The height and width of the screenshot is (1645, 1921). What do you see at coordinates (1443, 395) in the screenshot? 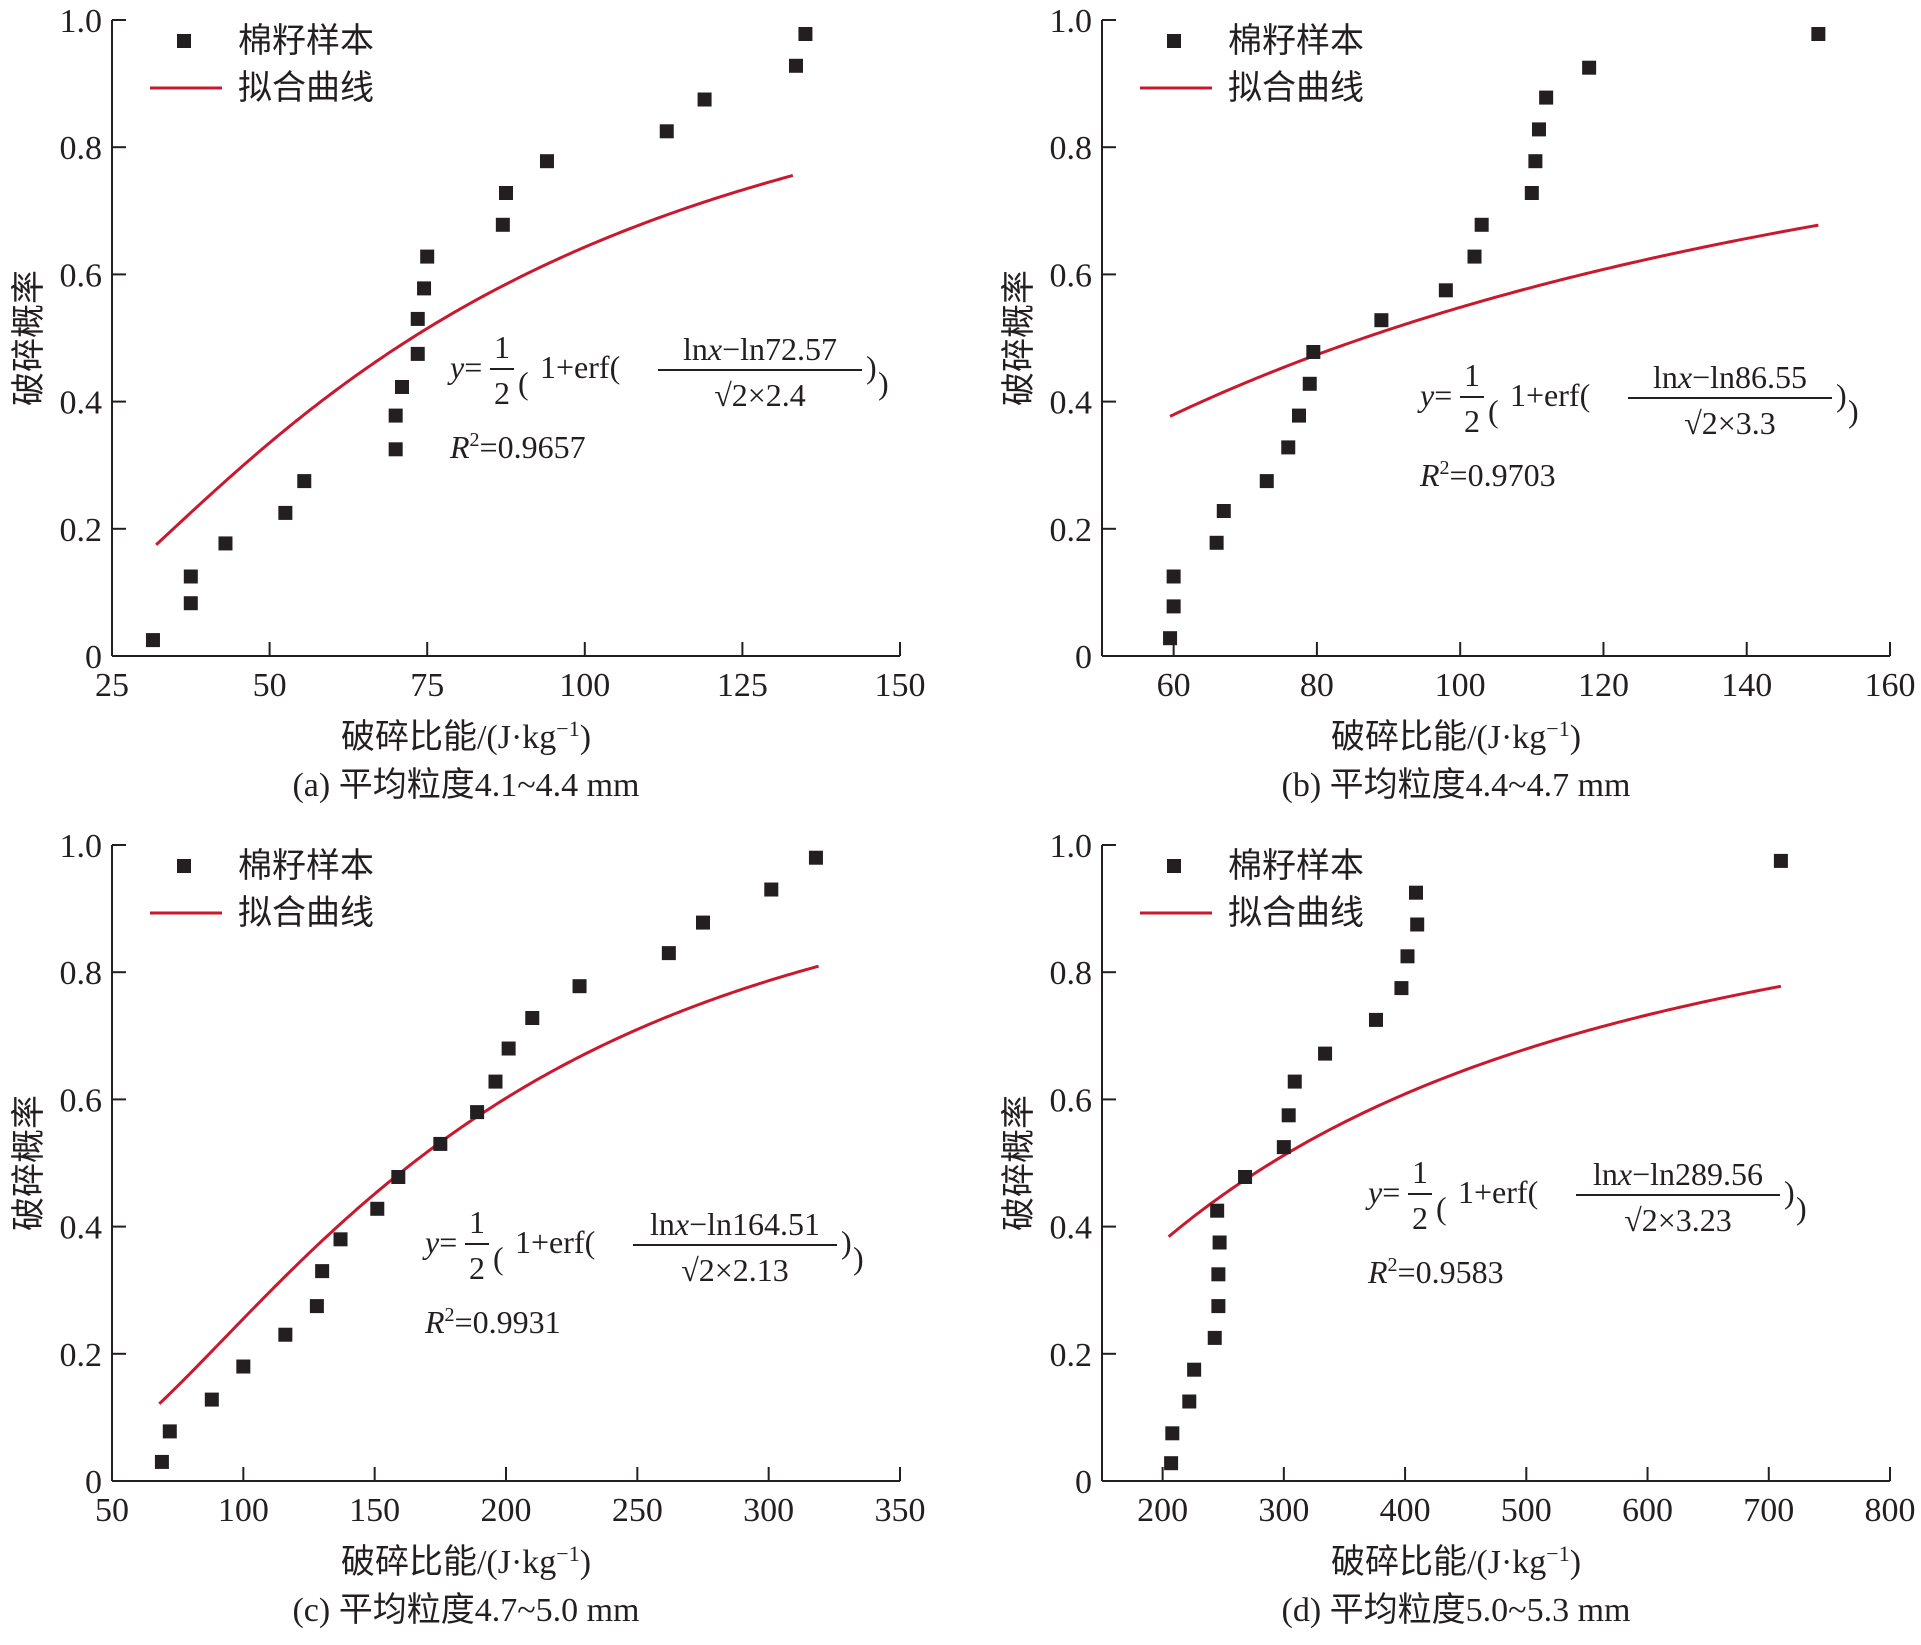
I see `equation-equals: =` at bounding box center [1443, 395].